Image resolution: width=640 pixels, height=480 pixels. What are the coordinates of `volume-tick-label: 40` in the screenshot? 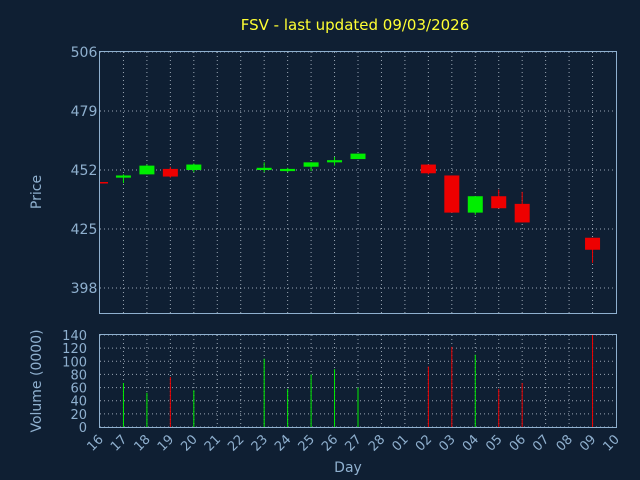 It's located at (78, 402).